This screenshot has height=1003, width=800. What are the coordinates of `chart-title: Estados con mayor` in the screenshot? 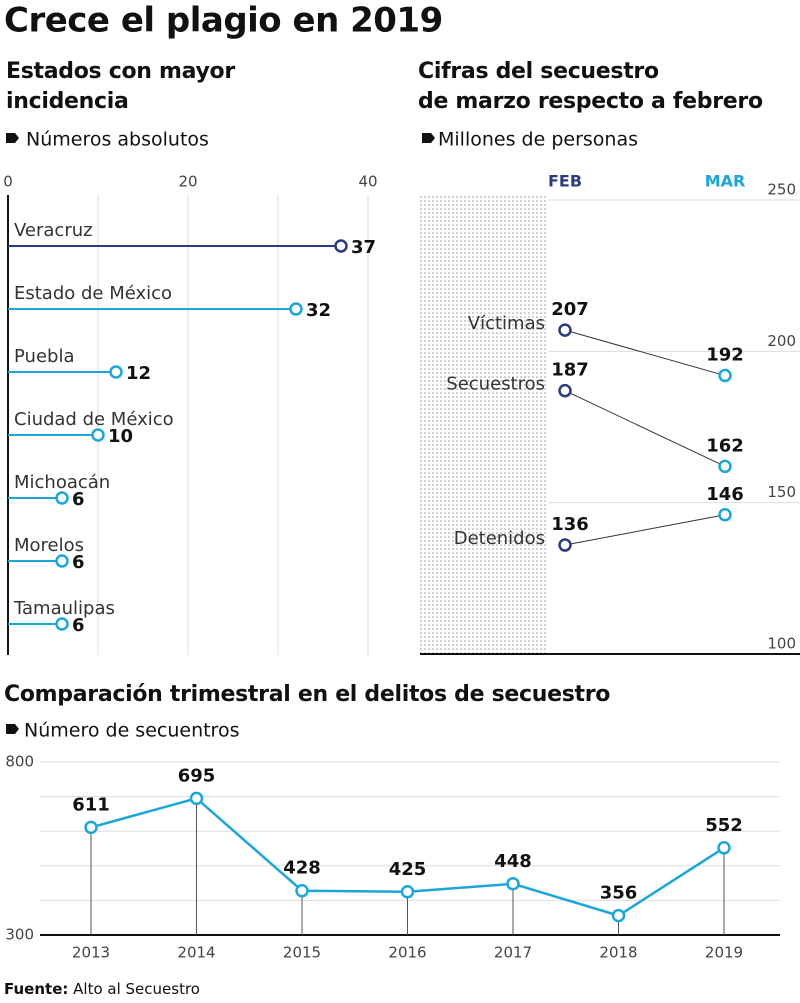 It's located at (120, 71).